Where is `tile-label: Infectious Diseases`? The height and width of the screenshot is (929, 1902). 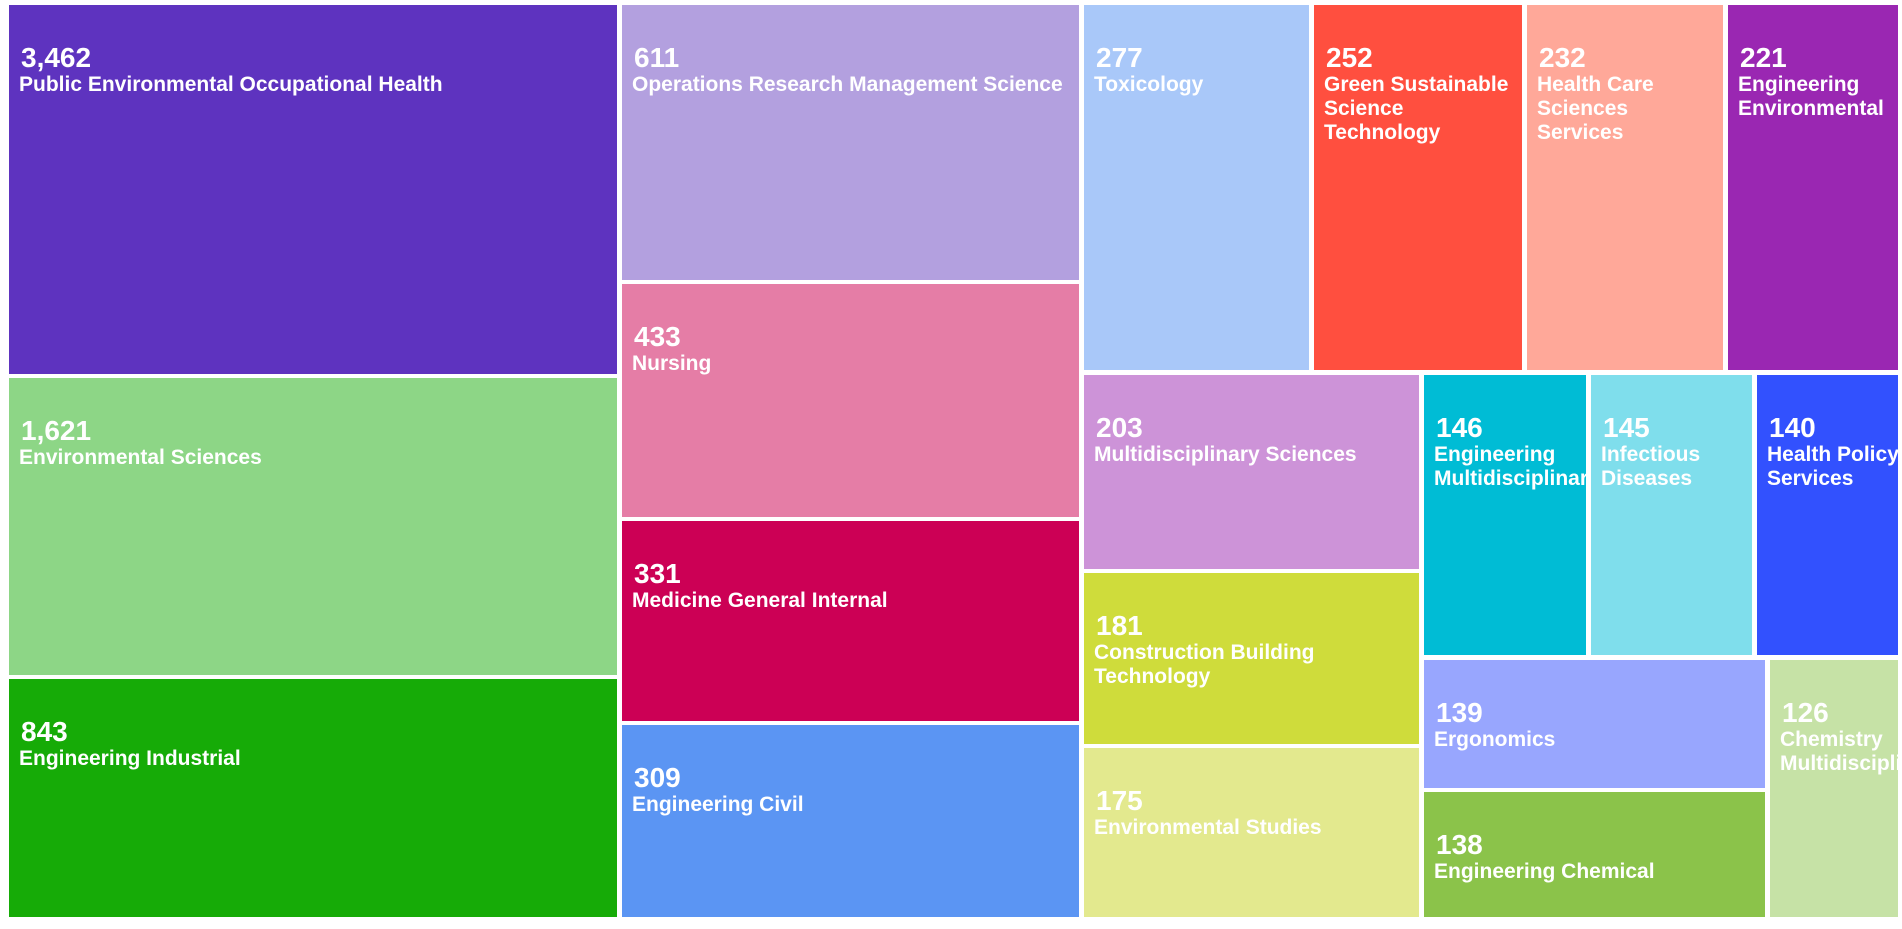
tile-label: Infectious Diseases is located at coordinates (1651, 466).